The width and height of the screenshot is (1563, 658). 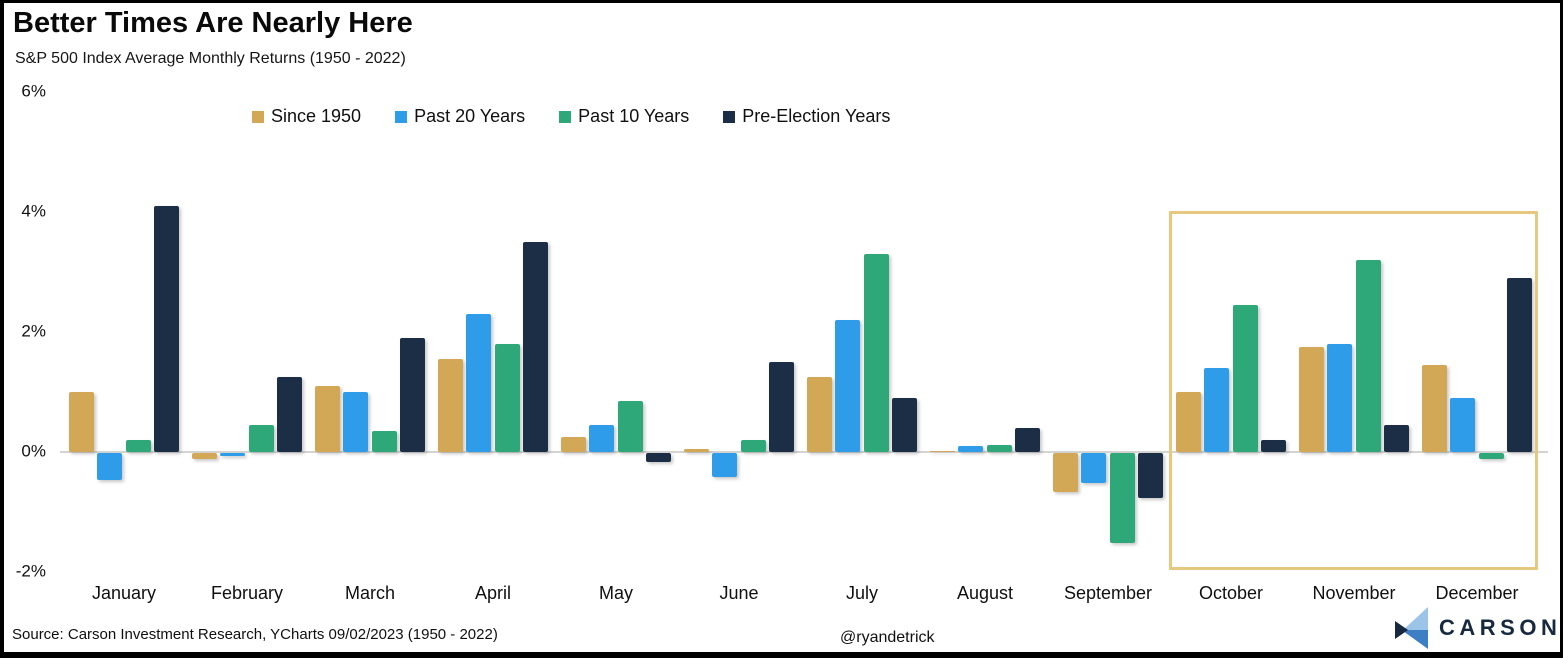 I want to click on y-tick-label: -2%, so click(x=30, y=571).